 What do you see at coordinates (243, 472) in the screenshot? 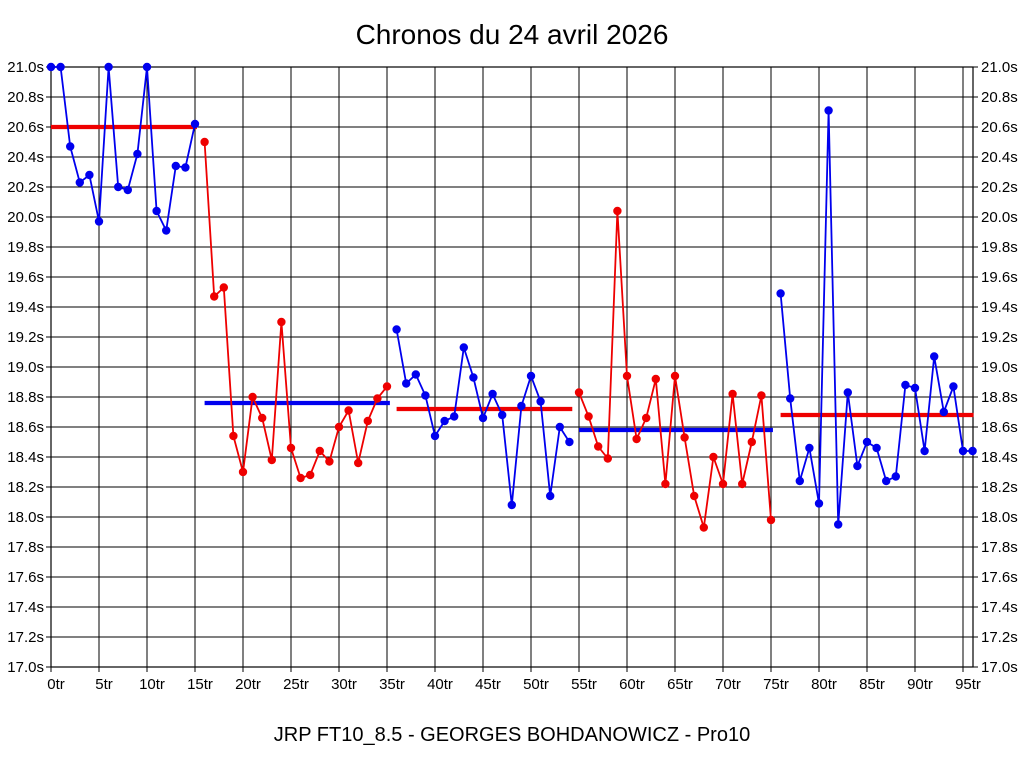
I see `data-point-run-2-lap20` at bounding box center [243, 472].